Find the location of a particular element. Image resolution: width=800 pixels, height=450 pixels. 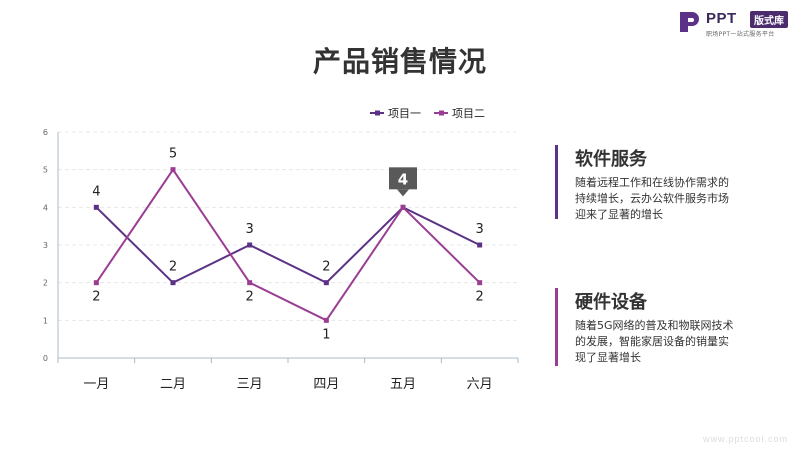

y-tick-label: 0 is located at coordinates (45, 358).